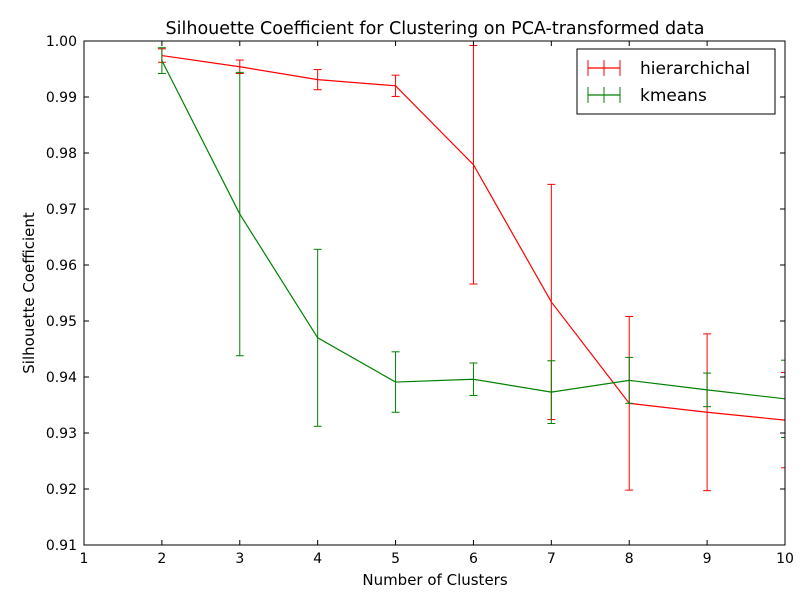 The image size is (812, 612). What do you see at coordinates (61, 154) in the screenshot?
I see `y-tick-label: 0.98` at bounding box center [61, 154].